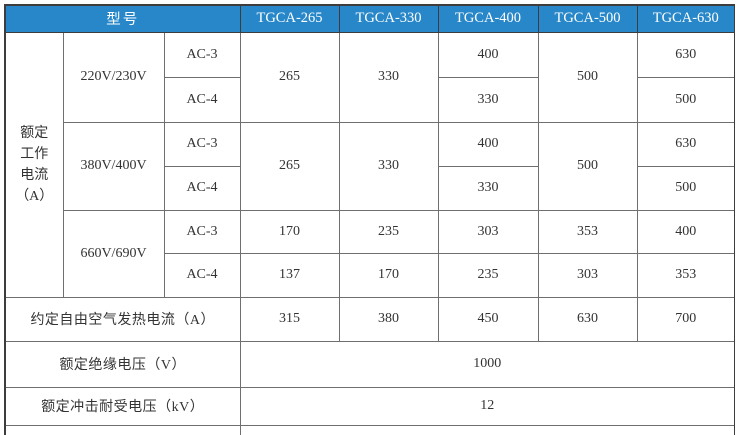  What do you see at coordinates (113, 253) in the screenshot?
I see `voltage-group-label-660v: 660V/690V` at bounding box center [113, 253].